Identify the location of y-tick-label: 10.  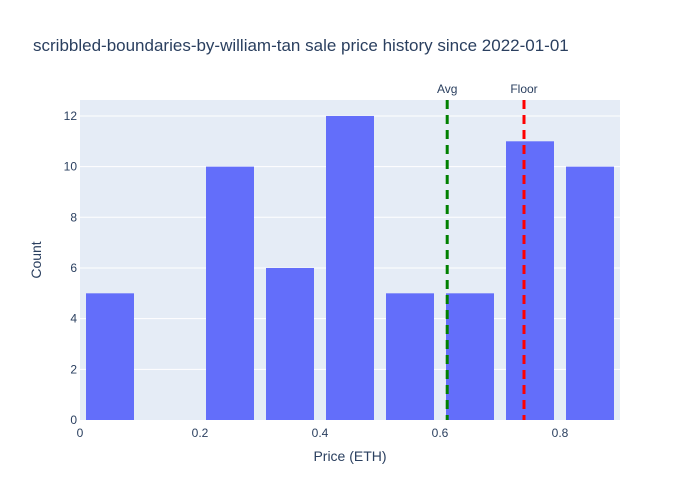
(71, 167).